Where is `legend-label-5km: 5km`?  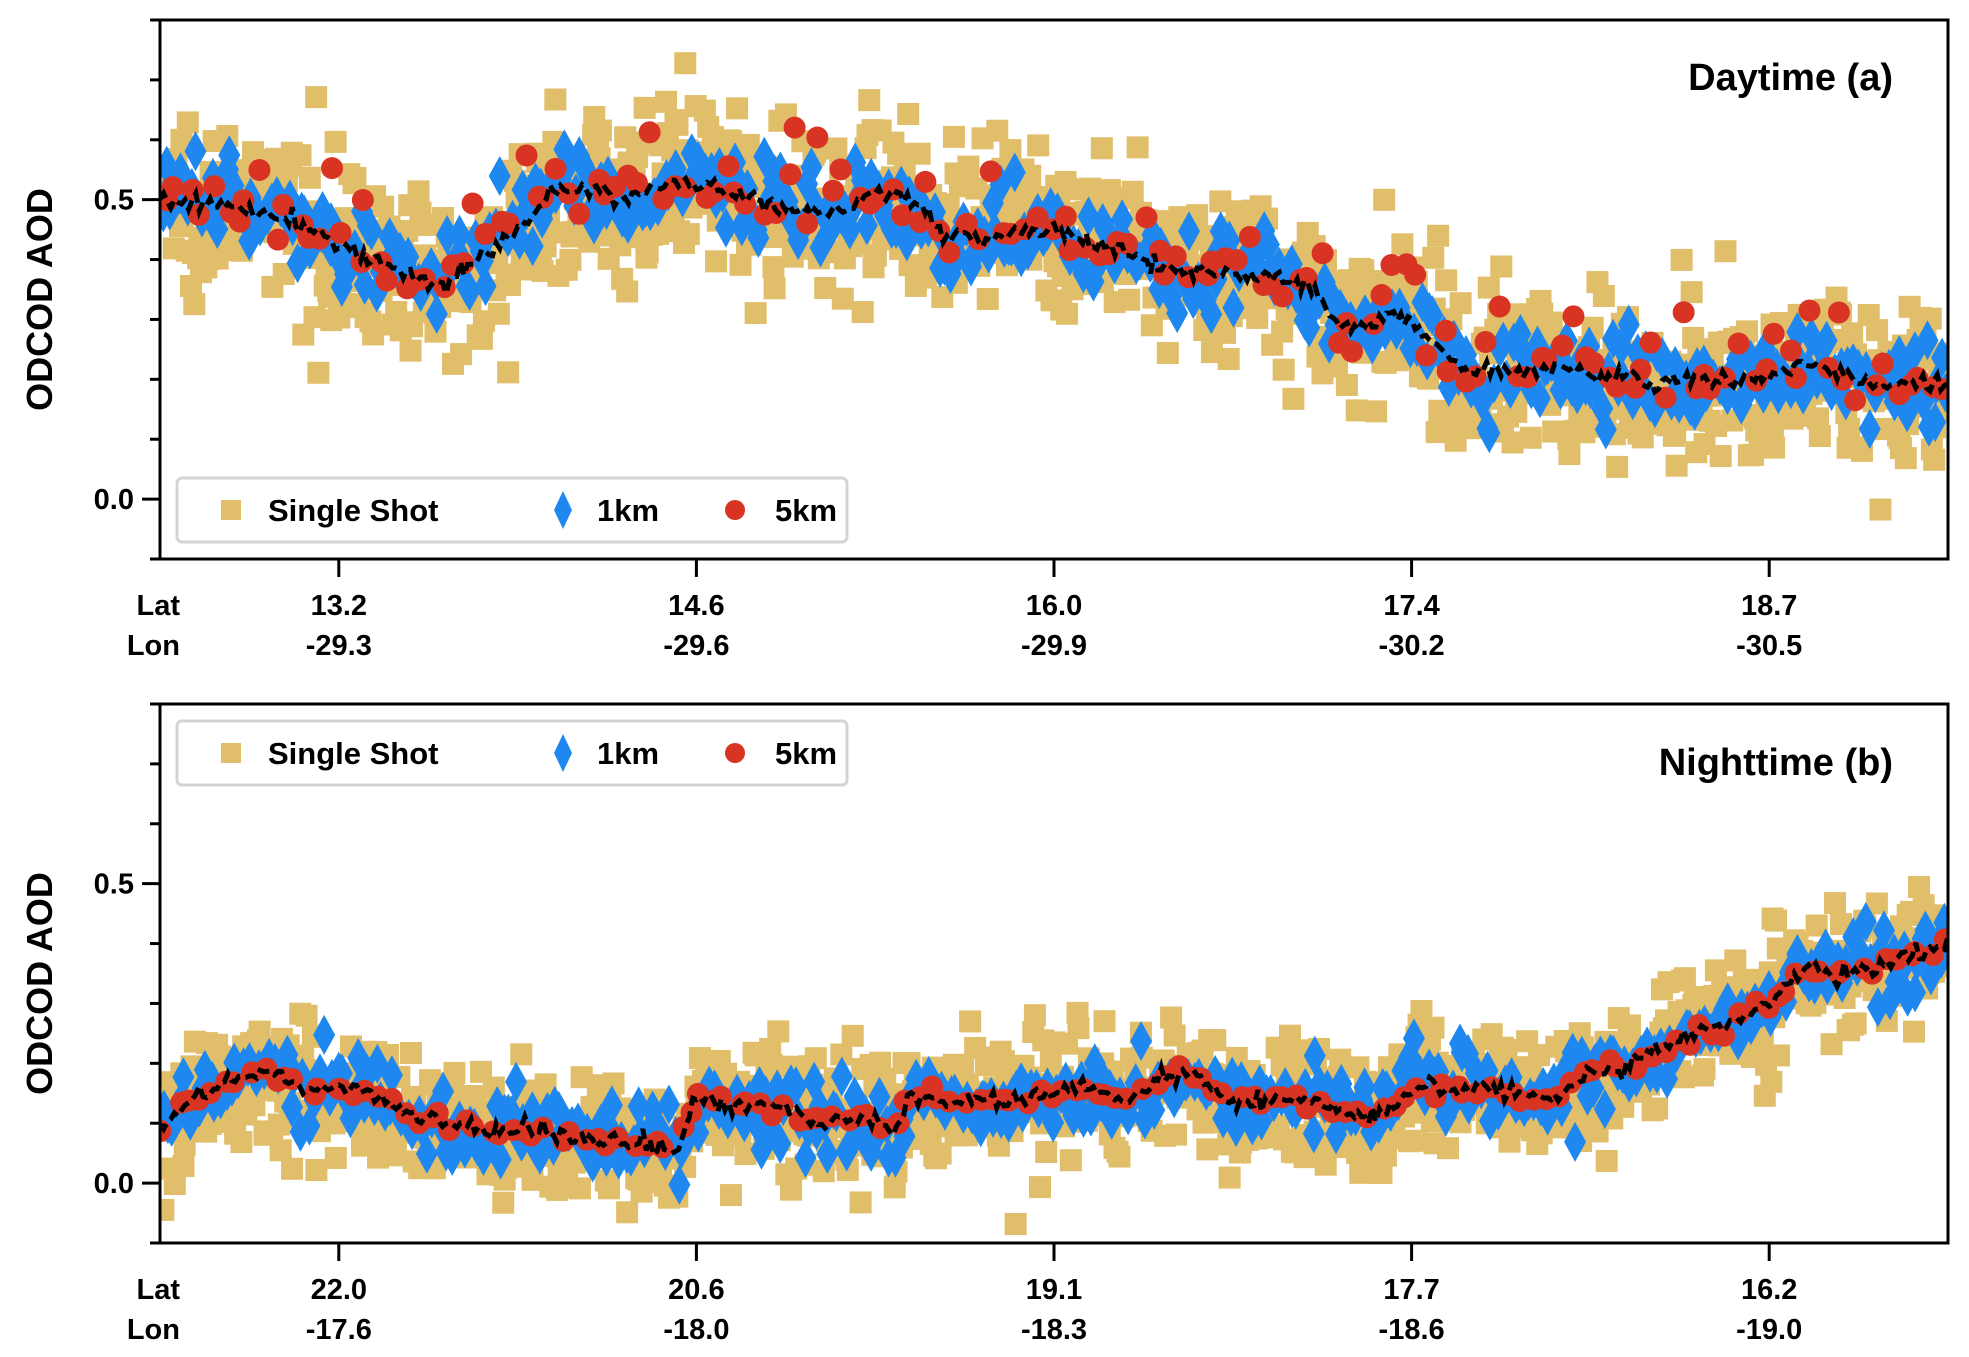
legend-label-5km: 5km is located at coordinates (806, 510).